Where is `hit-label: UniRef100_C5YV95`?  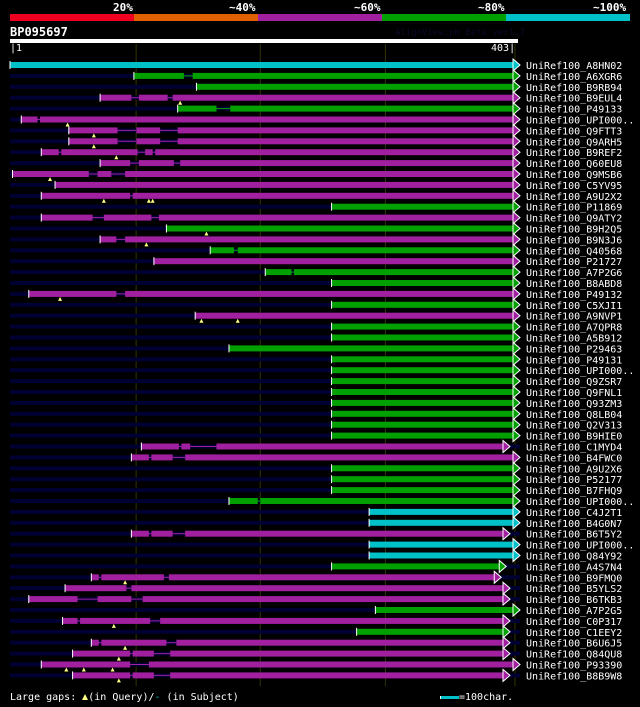
hit-label: UniRef100_C5YV95 is located at coordinates (574, 186).